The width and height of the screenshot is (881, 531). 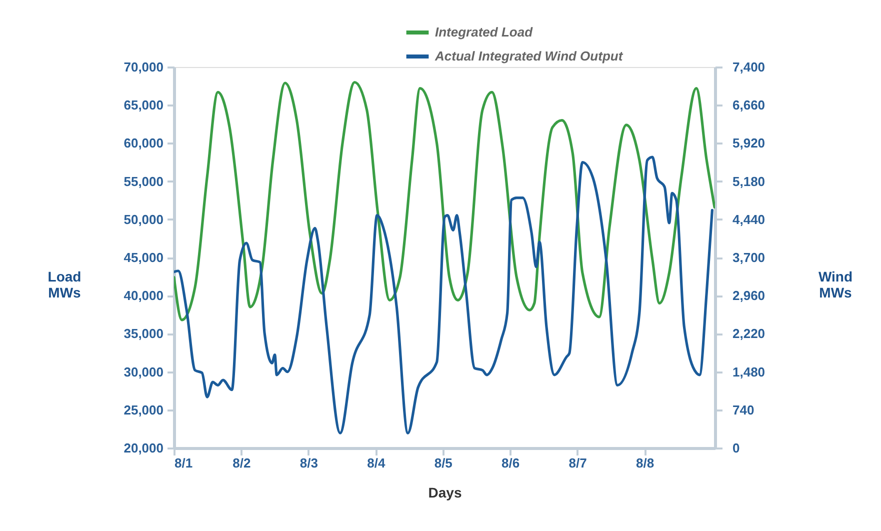 What do you see at coordinates (144, 410) in the screenshot?
I see `y-tick-label: 25,000` at bounding box center [144, 410].